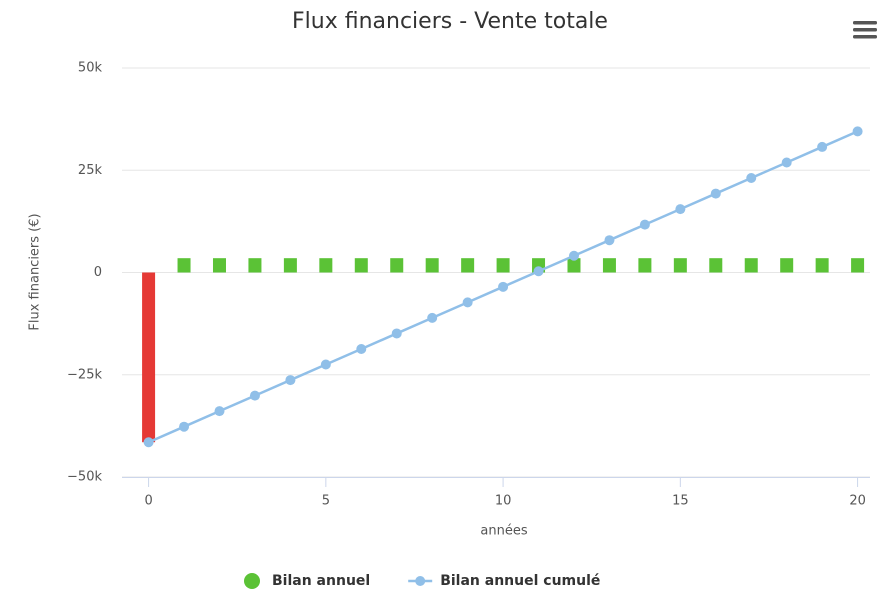  What do you see at coordinates (326, 501) in the screenshot?
I see `x-tick-label: 5` at bounding box center [326, 501].